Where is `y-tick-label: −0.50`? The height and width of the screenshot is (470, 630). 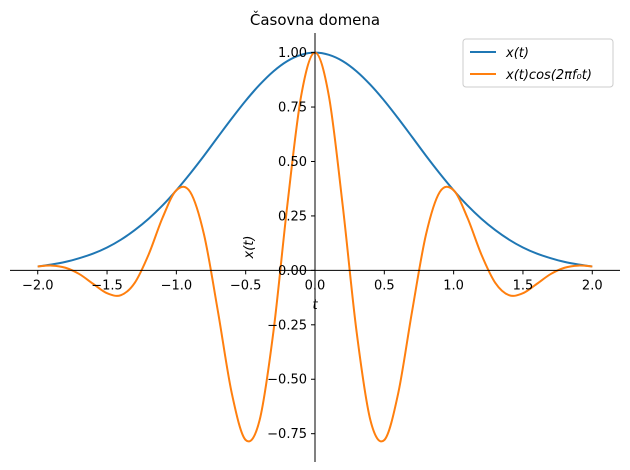
y-tick-label: −0.50 is located at coordinates (287, 380).